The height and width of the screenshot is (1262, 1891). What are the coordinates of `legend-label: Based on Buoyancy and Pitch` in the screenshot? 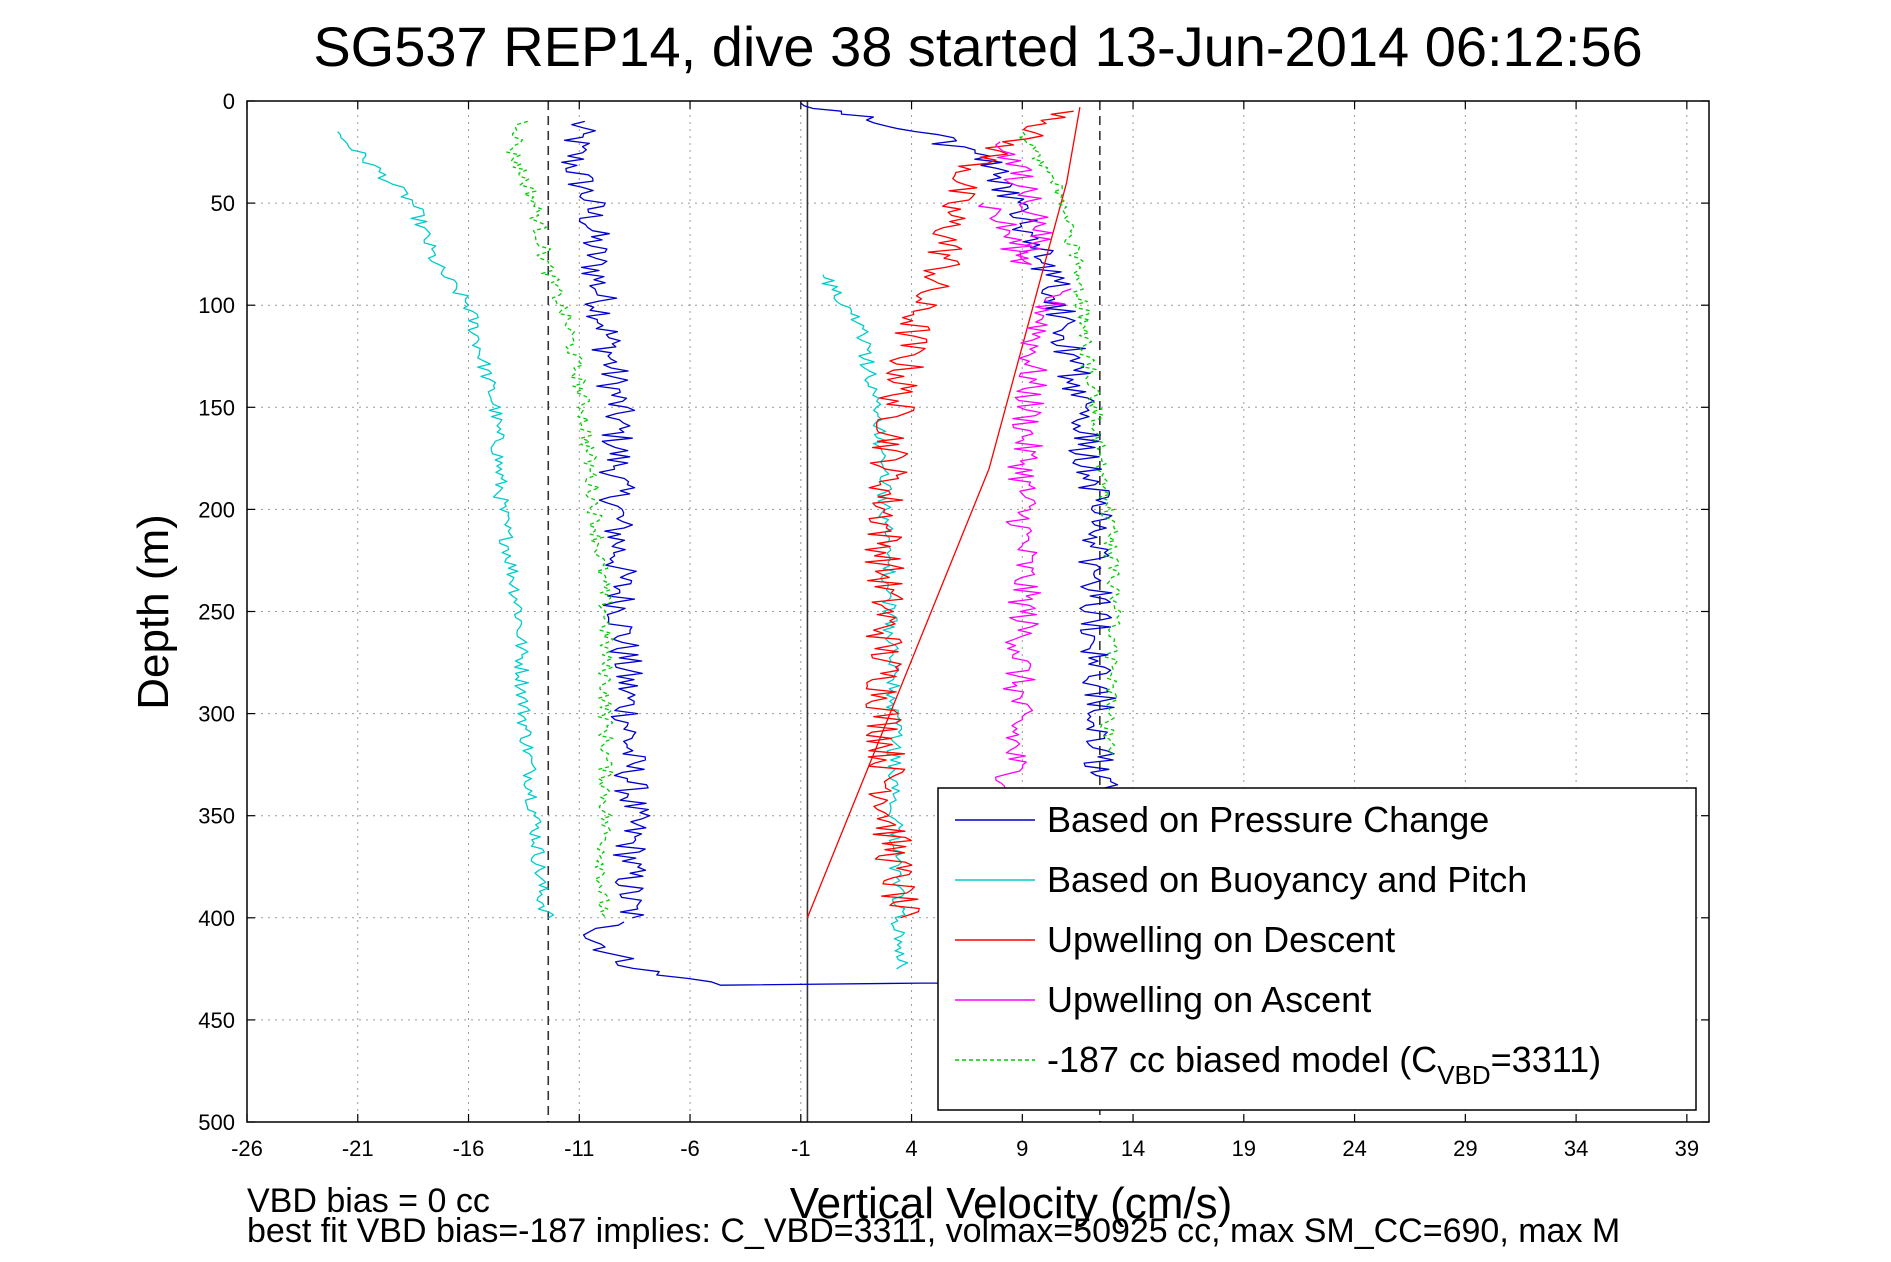 It's located at (1287, 879).